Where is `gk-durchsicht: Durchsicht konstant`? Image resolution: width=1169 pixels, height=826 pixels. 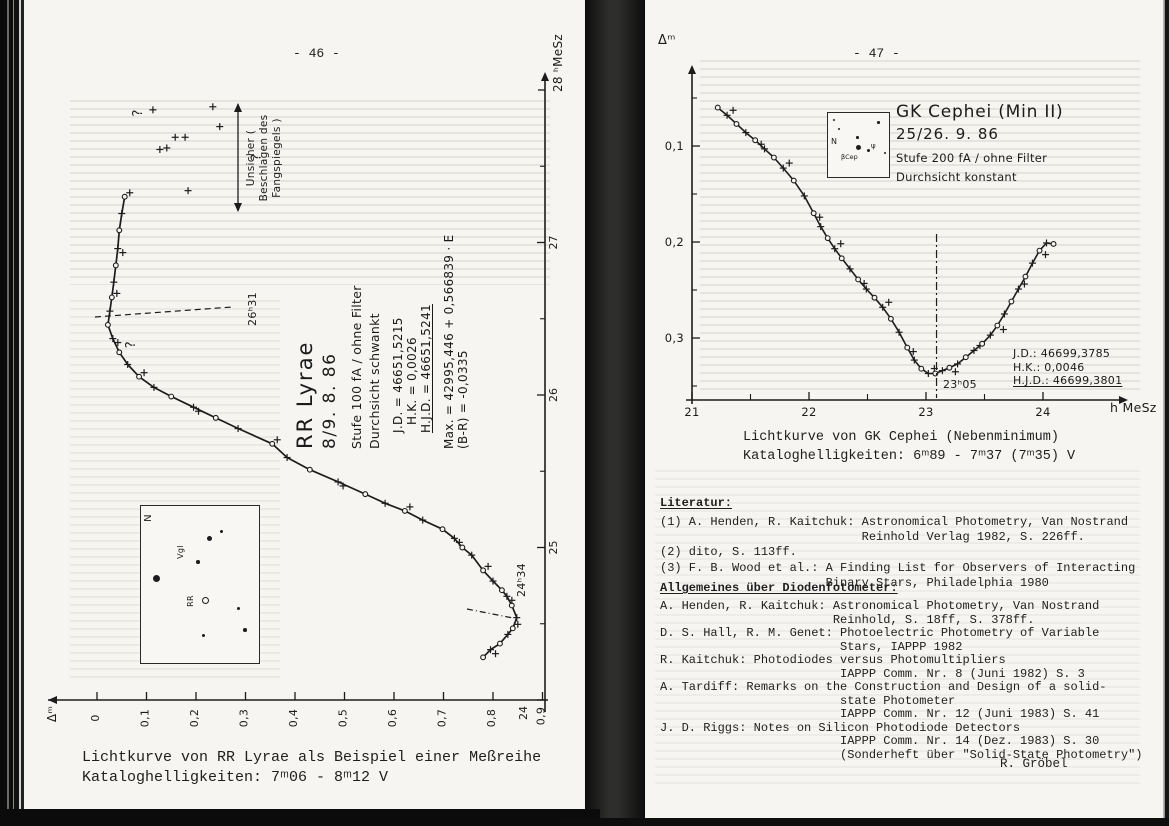
gk-durchsicht: Durchsicht konstant is located at coordinates (956, 177).